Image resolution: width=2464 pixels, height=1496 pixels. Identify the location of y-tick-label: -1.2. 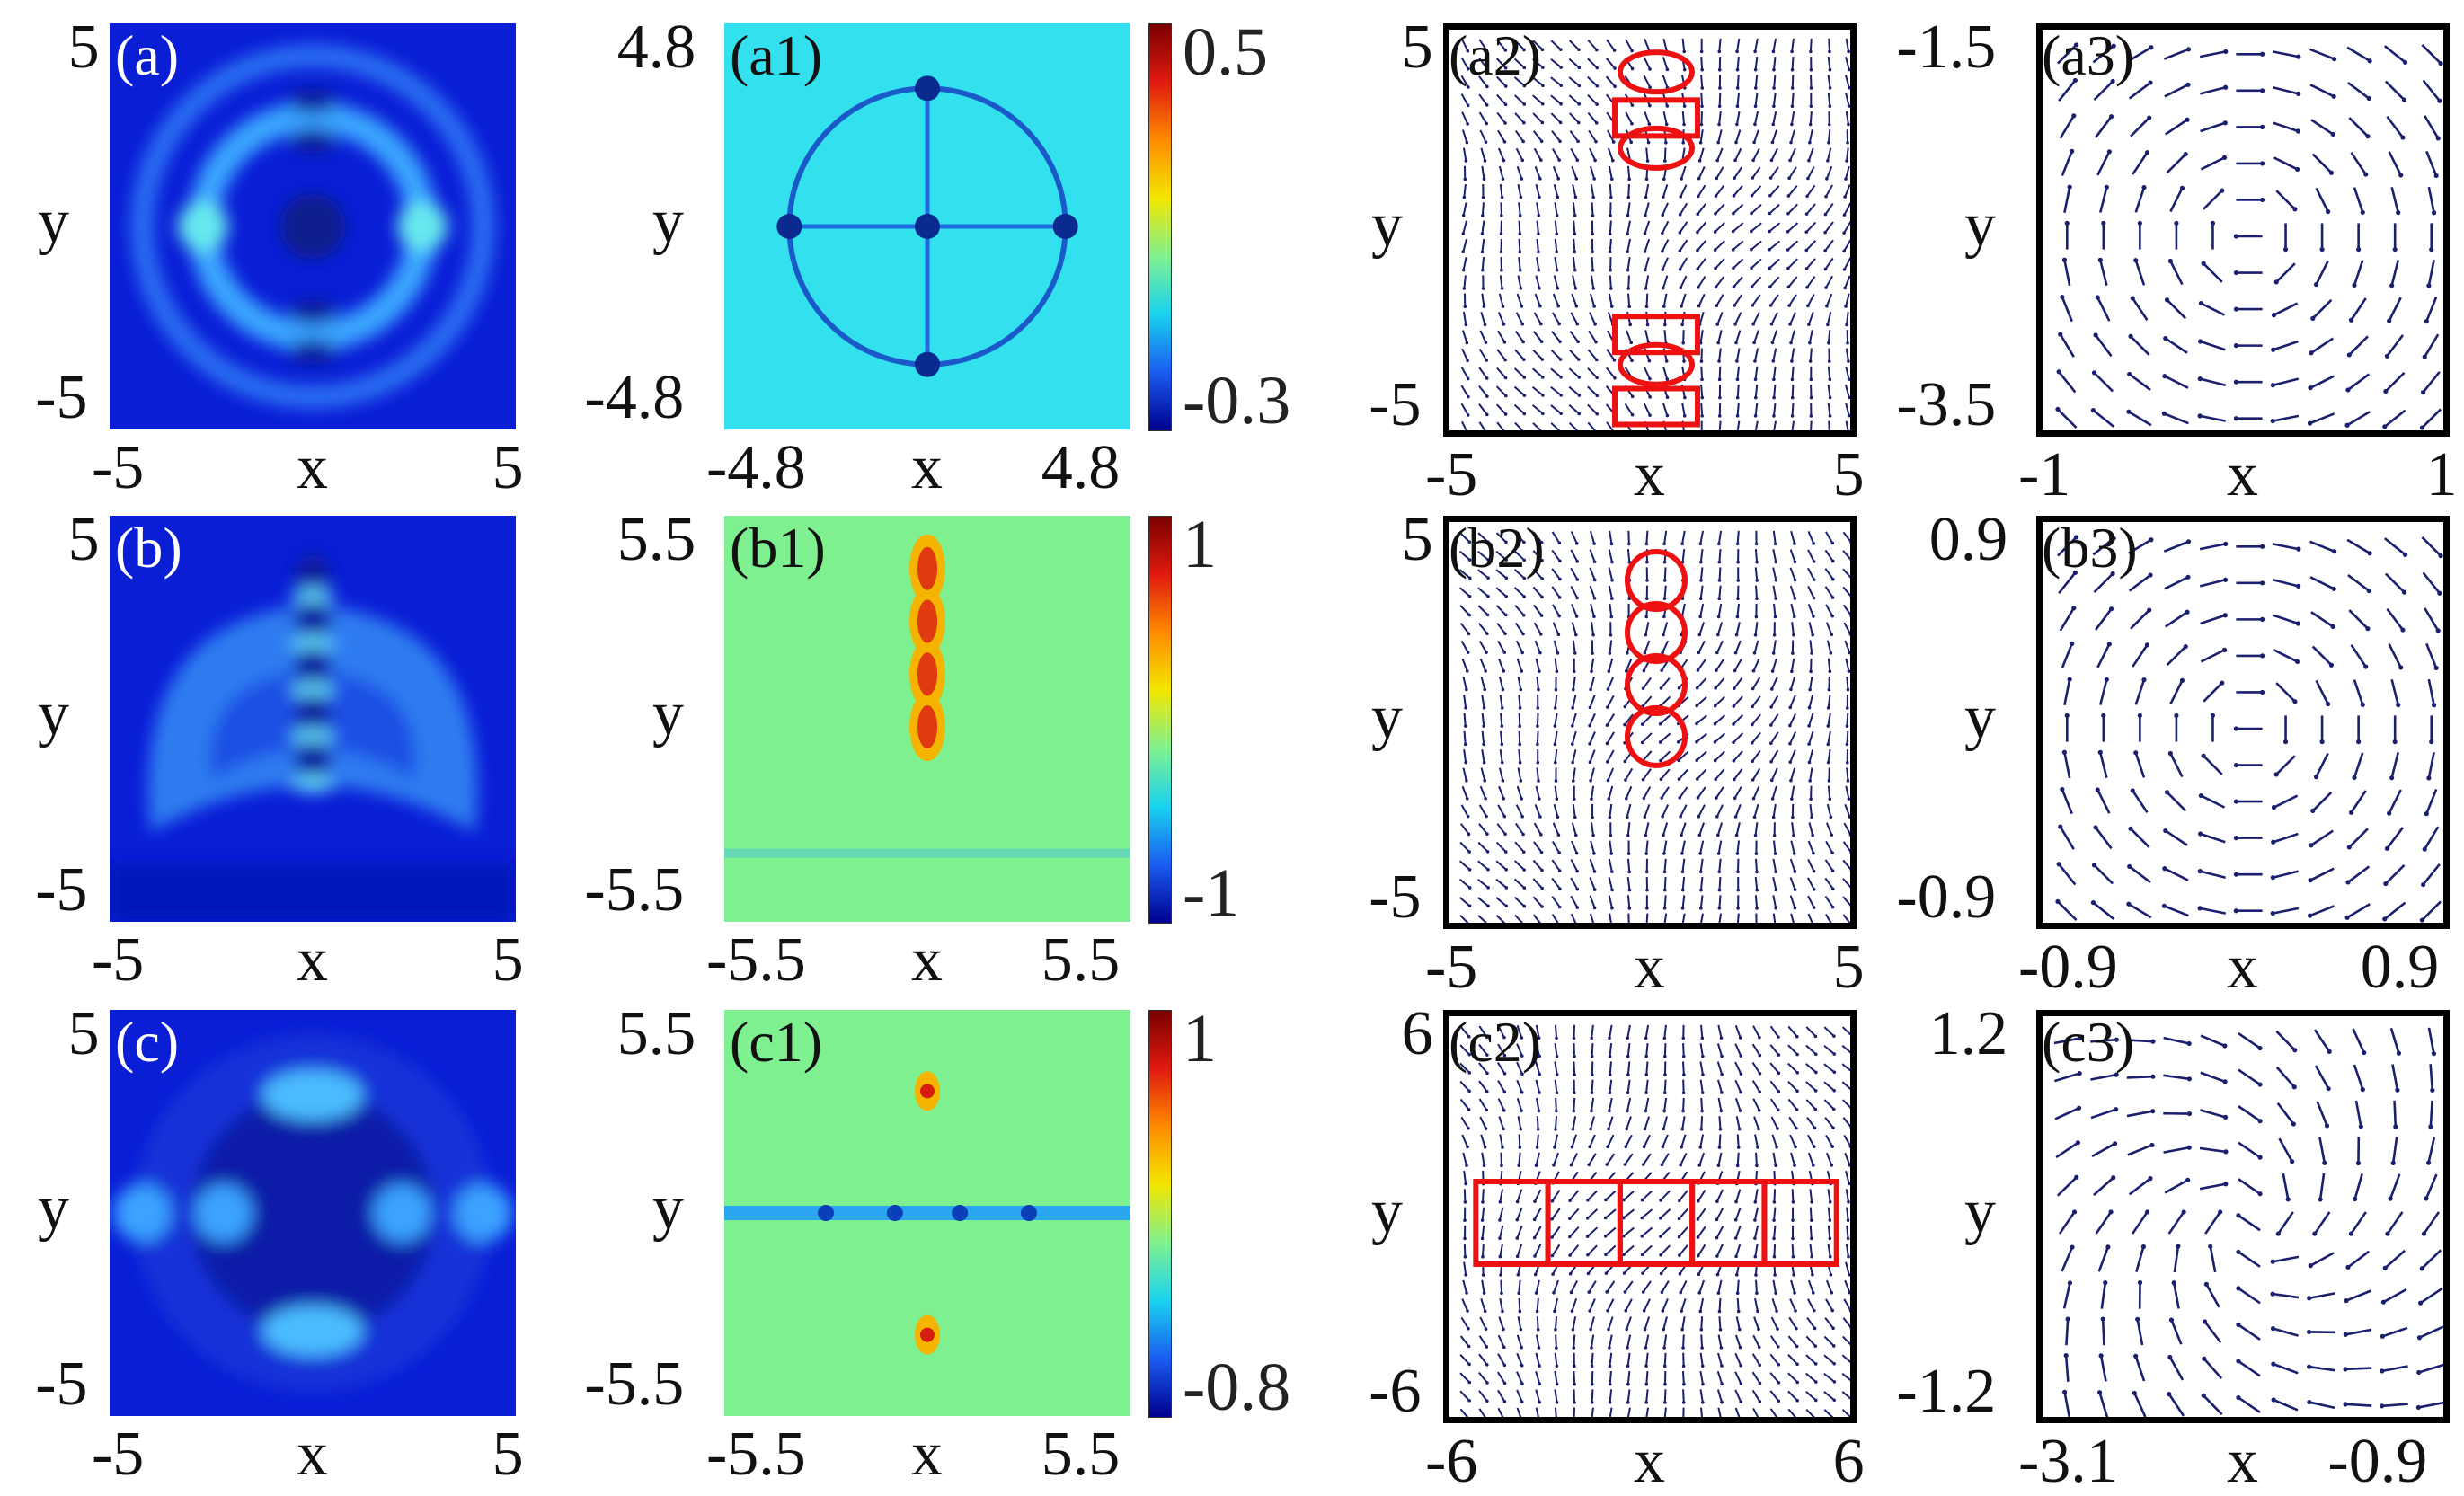
(1946, 1391).